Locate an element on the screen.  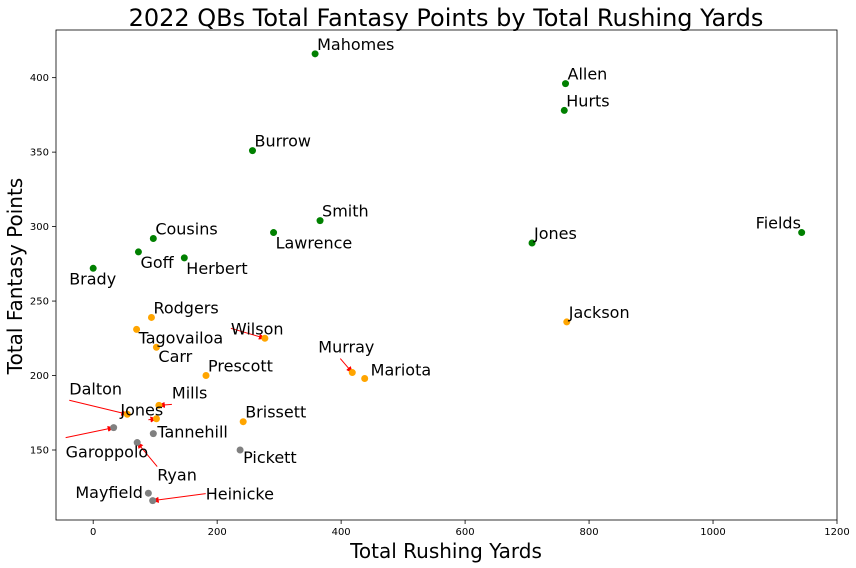
point-label: Pickett is located at coordinates (270, 457).